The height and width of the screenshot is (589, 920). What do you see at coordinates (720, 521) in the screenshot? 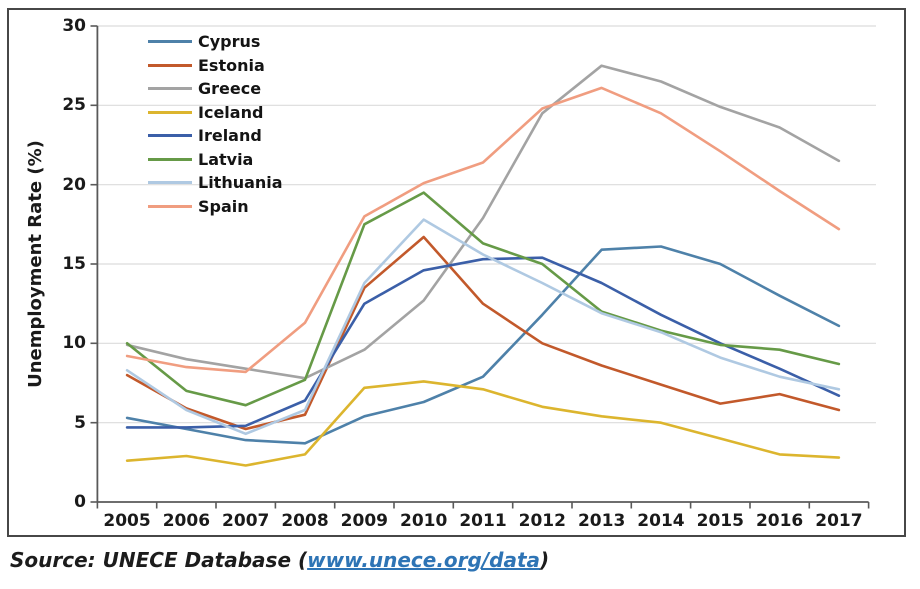
I see `x-tick-label-2015: 2015` at bounding box center [720, 521].